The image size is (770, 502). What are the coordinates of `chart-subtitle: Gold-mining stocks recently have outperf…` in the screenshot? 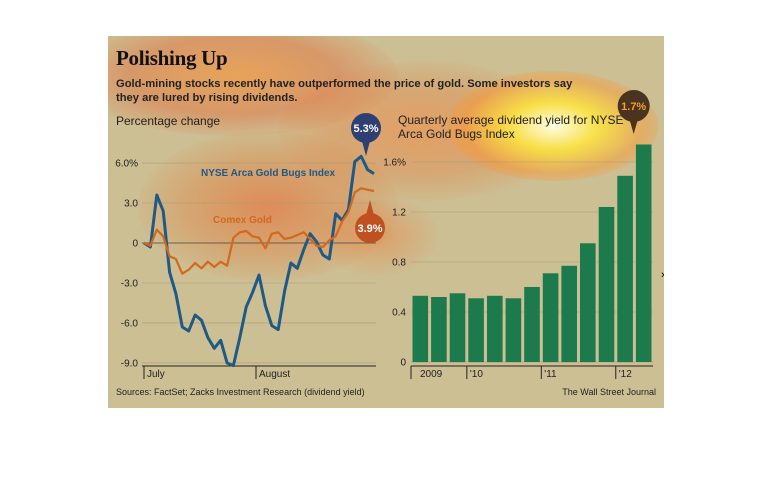 It's located at (344, 91).